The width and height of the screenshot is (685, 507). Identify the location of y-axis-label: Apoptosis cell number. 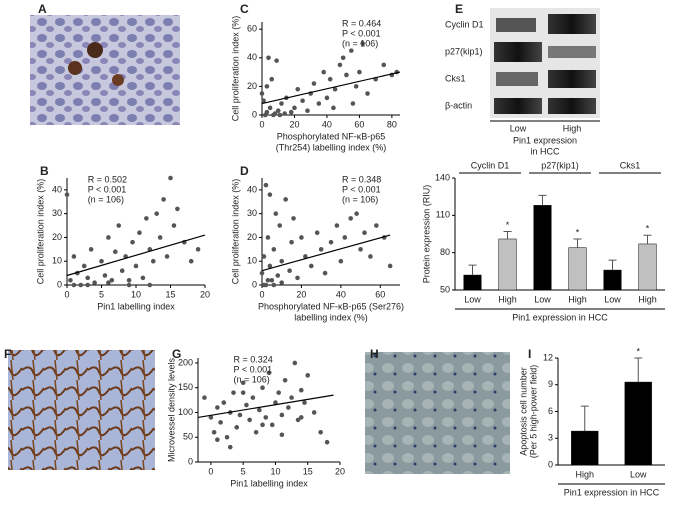
(523, 411).